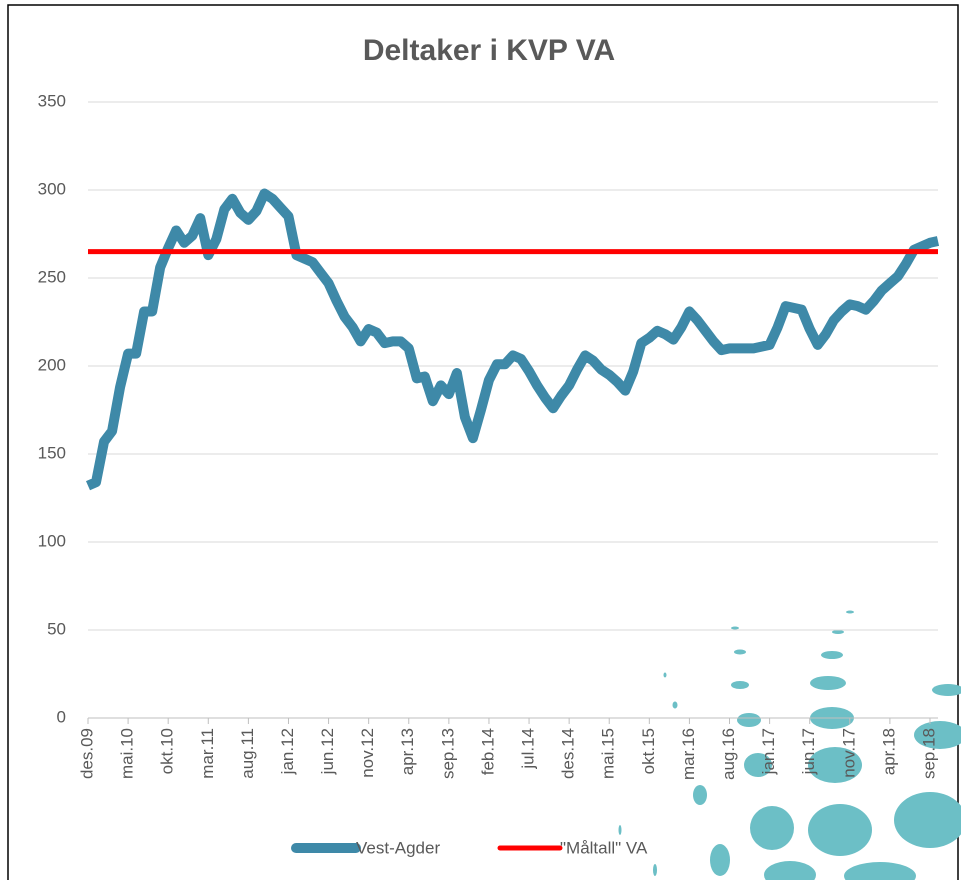 The width and height of the screenshot is (961, 880). I want to click on x-tick-label: aug.16, so click(728, 754).